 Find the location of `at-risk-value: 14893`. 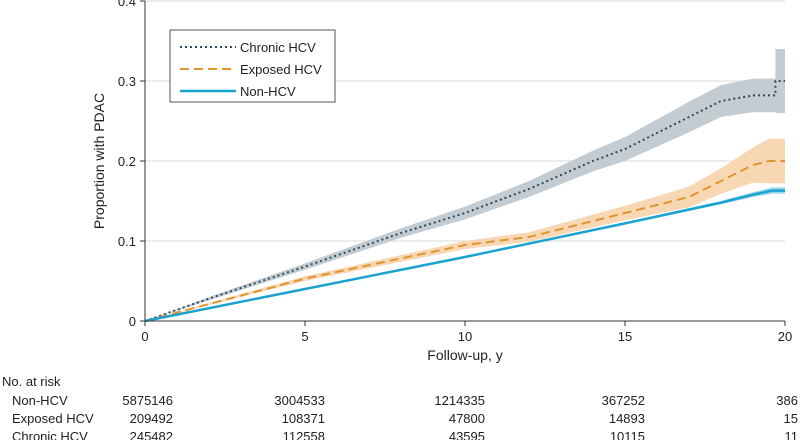

at-risk-value: 14893 is located at coordinates (627, 418).